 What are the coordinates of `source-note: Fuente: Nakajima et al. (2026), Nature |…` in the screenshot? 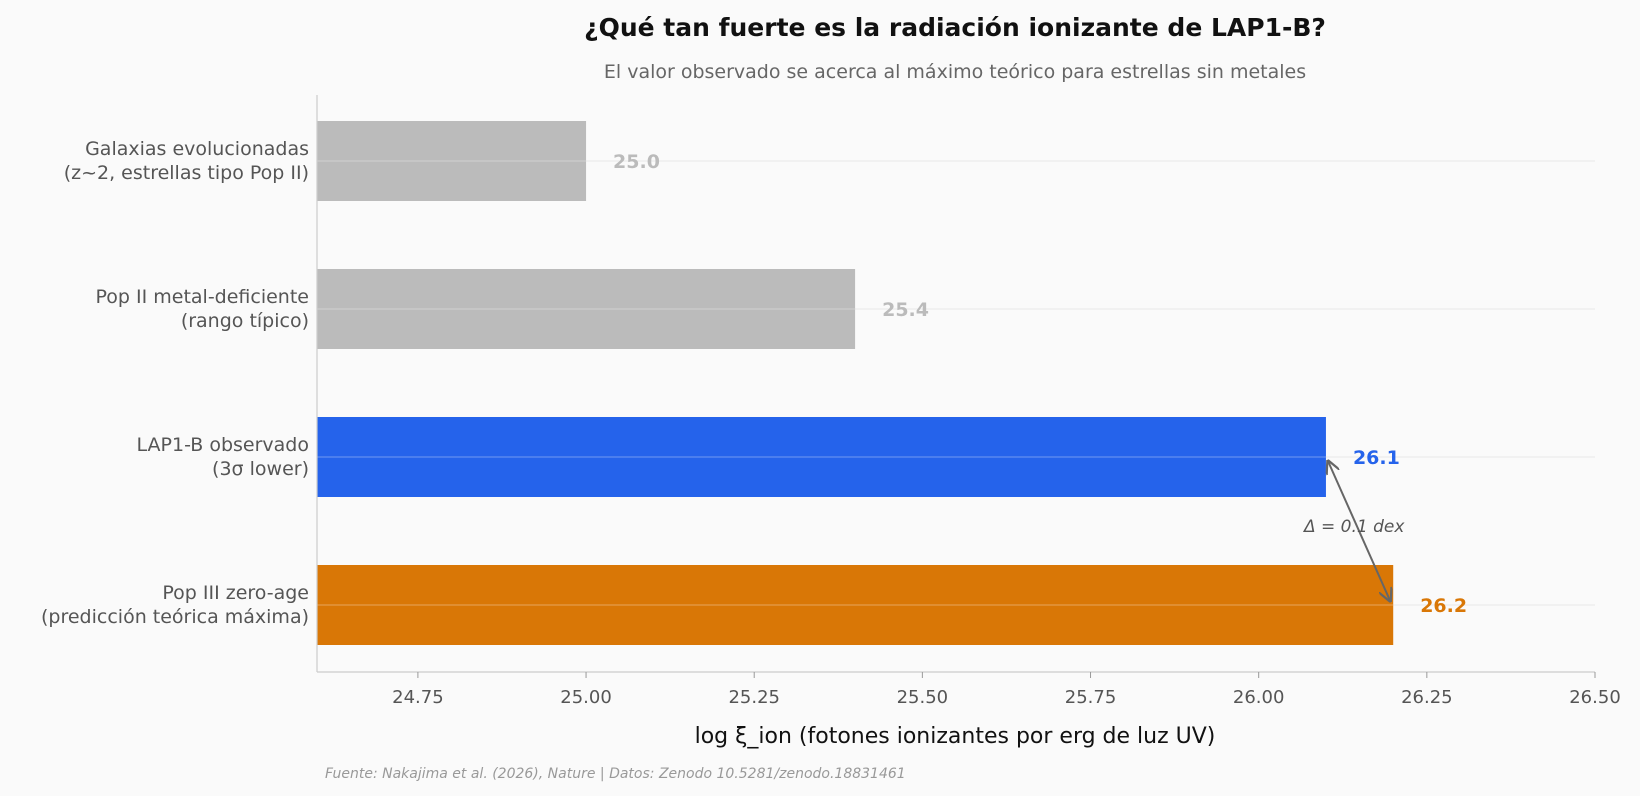 It's located at (615, 774).